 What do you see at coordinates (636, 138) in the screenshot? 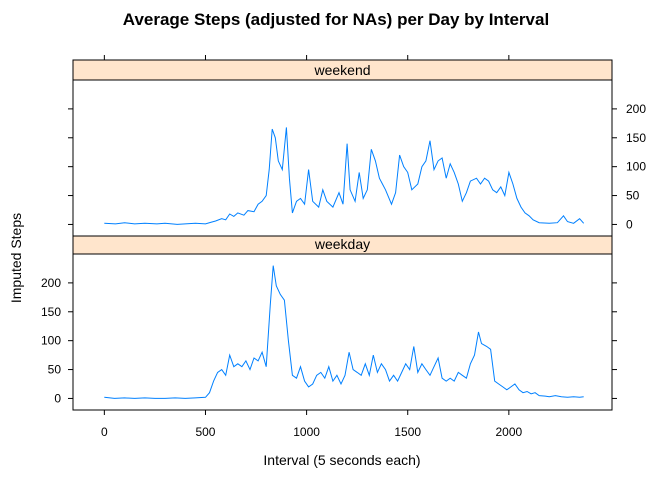
I see `ytick-label-weekend-150: 150` at bounding box center [636, 138].